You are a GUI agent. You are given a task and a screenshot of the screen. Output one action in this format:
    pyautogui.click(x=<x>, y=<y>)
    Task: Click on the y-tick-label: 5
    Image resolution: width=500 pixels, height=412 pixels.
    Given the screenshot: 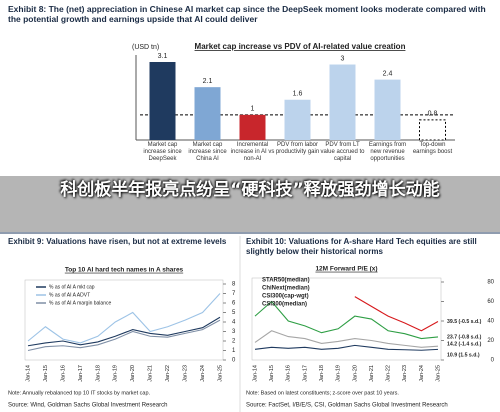 What is the action you would take?
    pyautogui.click(x=234, y=313)
    